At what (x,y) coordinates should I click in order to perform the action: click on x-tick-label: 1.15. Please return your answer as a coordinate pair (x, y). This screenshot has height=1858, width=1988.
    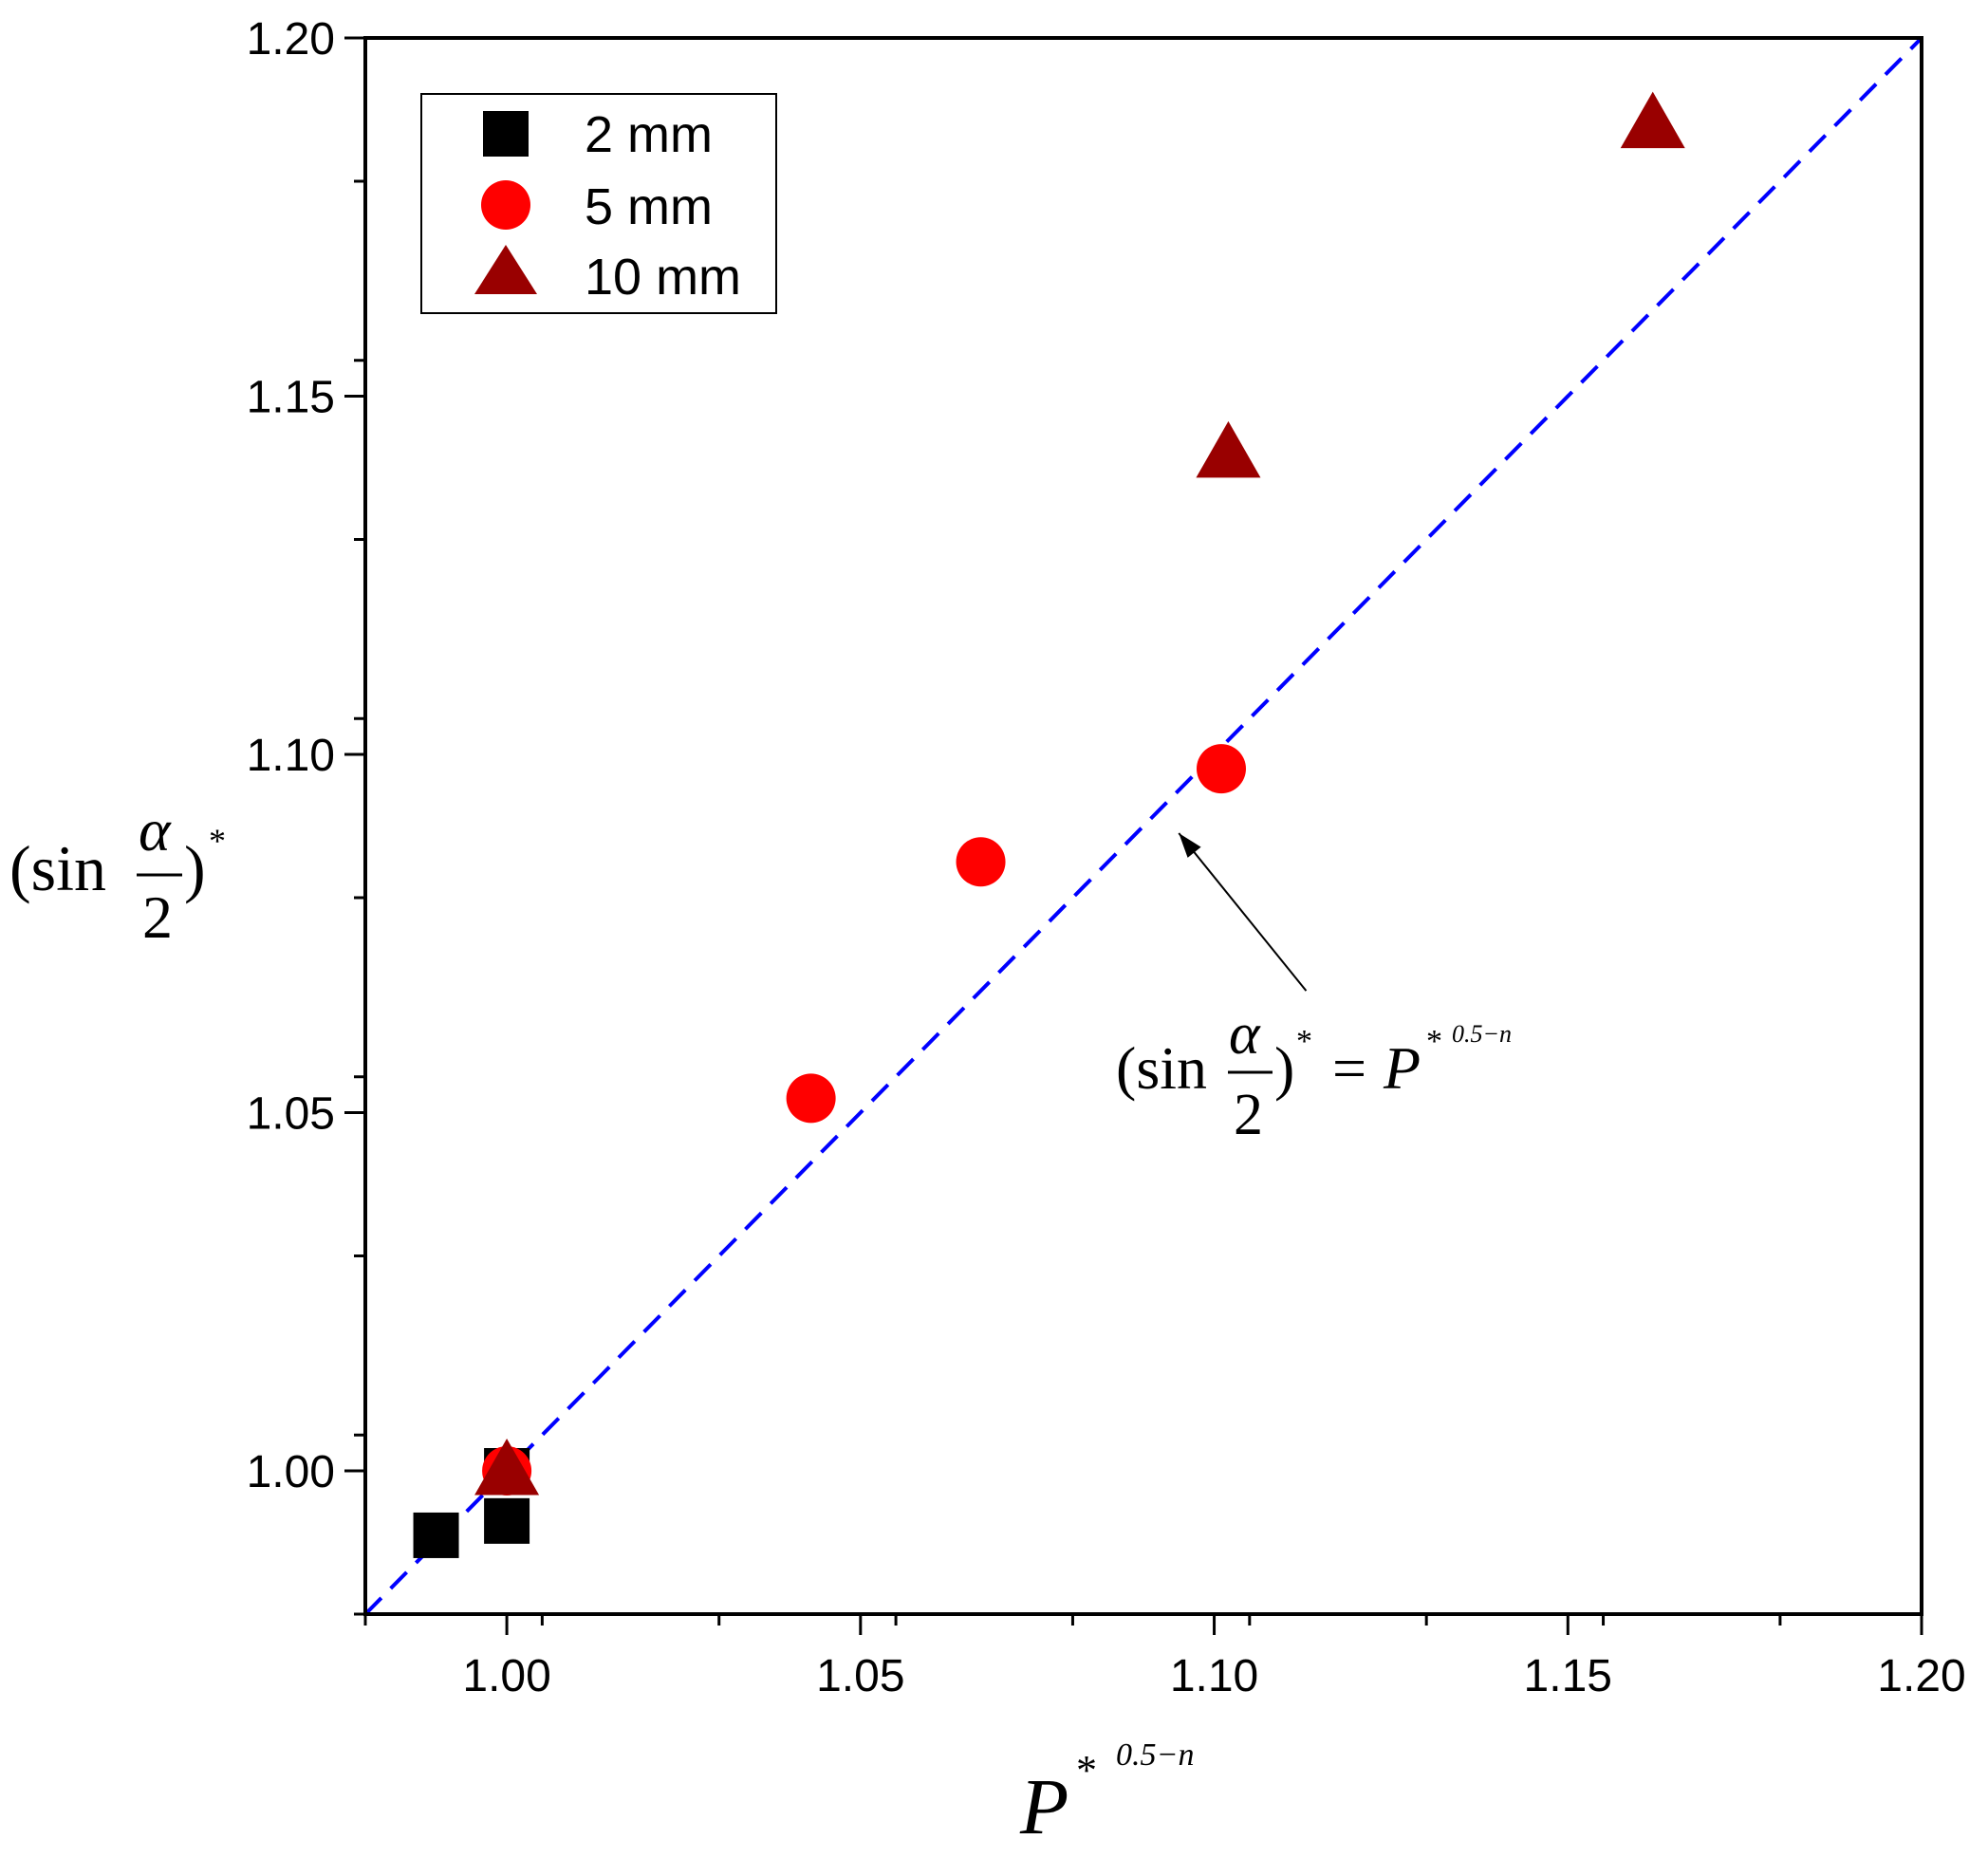
    Looking at the image, I should click on (1568, 1676).